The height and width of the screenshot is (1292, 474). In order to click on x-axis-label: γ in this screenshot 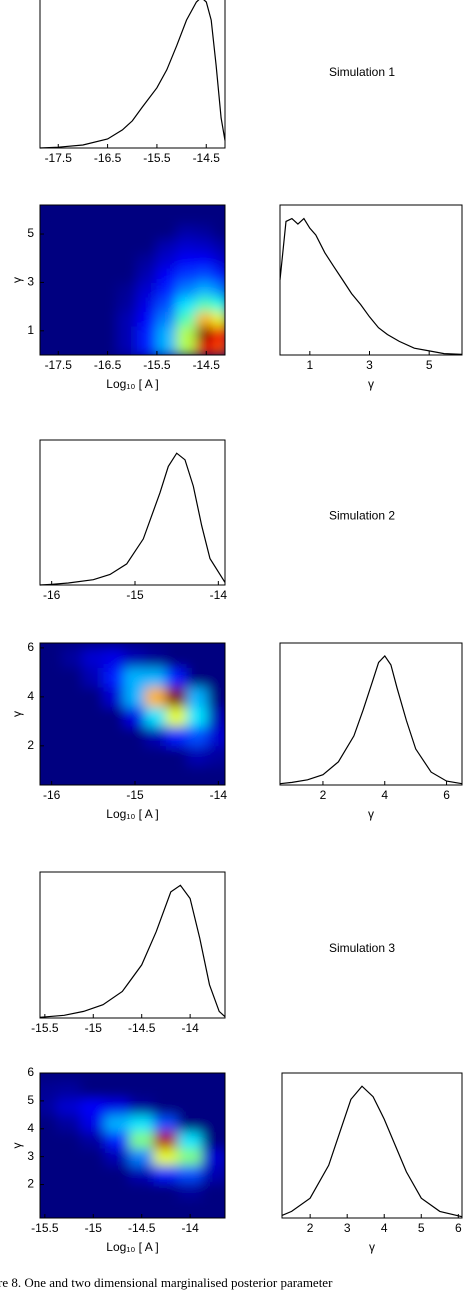, I will do `click(371, 814)`.